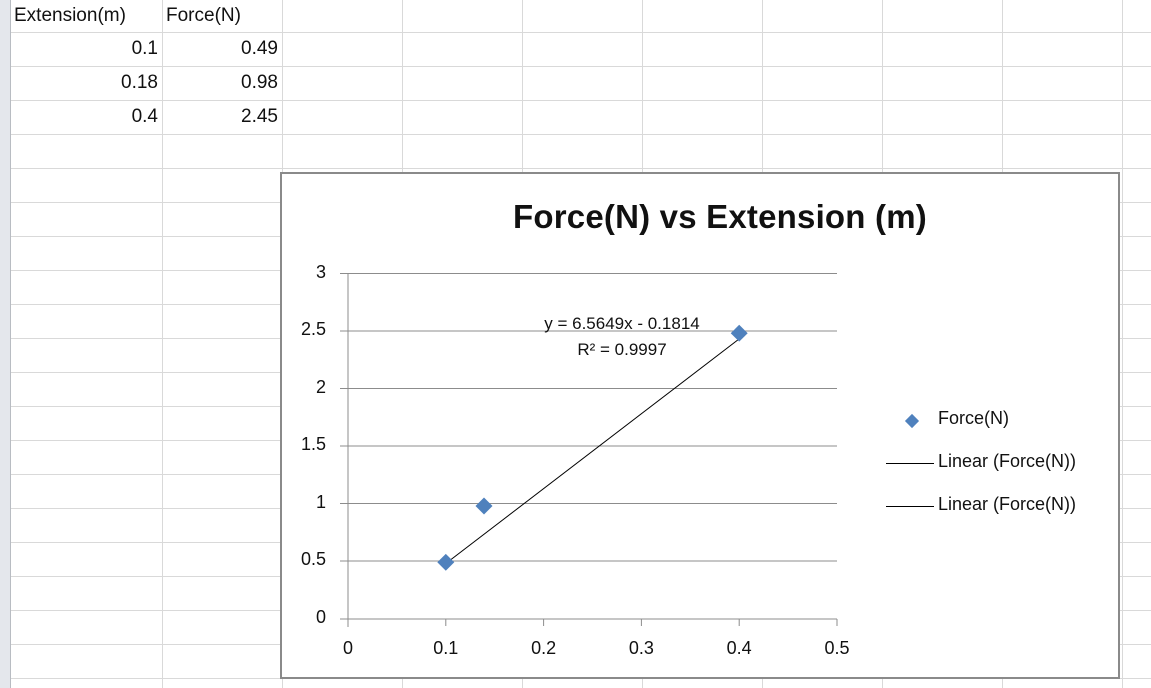 The height and width of the screenshot is (688, 1151). I want to click on y-tick-label: 2, so click(320, 387).